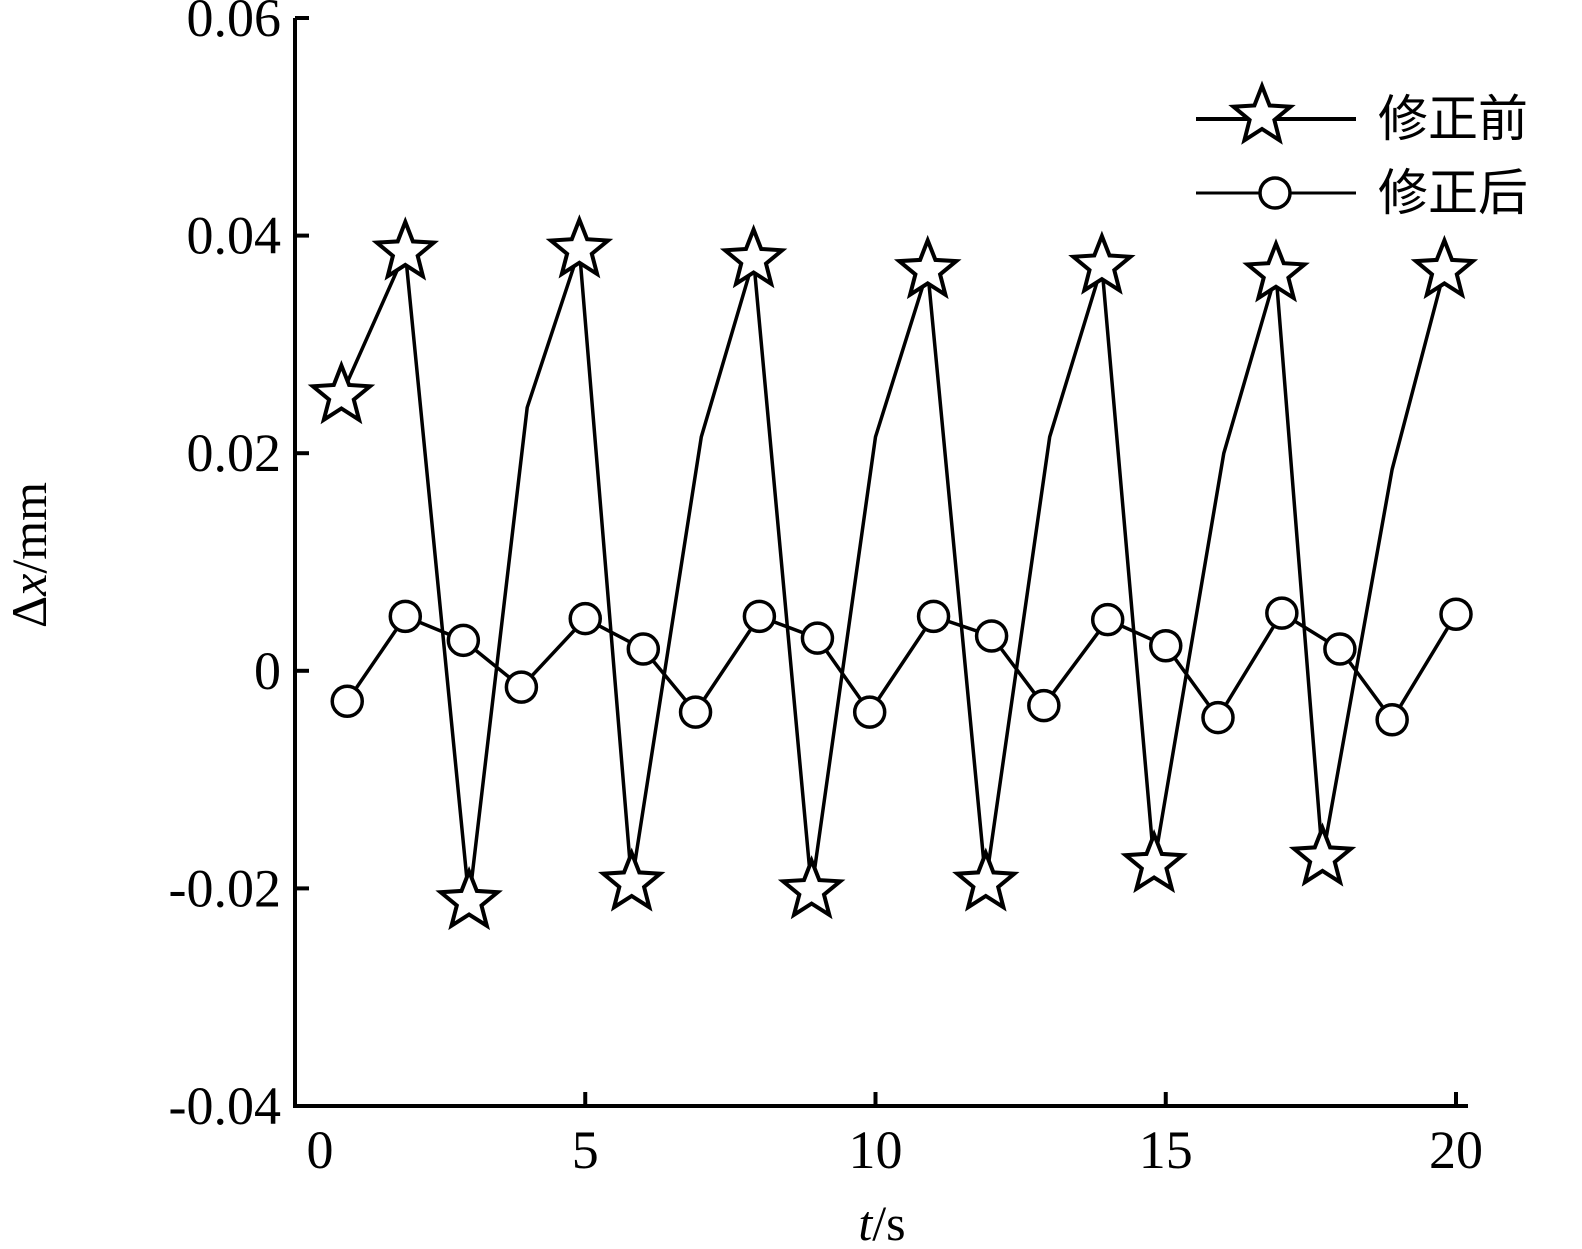 The image size is (1582, 1249). I want to click on y-axis-label-italic: x, so click(29, 585).